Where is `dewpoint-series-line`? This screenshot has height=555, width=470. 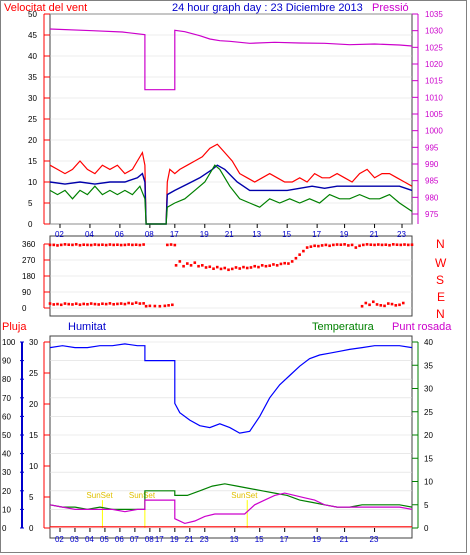 dewpoint-series-line is located at coordinates (231, 508).